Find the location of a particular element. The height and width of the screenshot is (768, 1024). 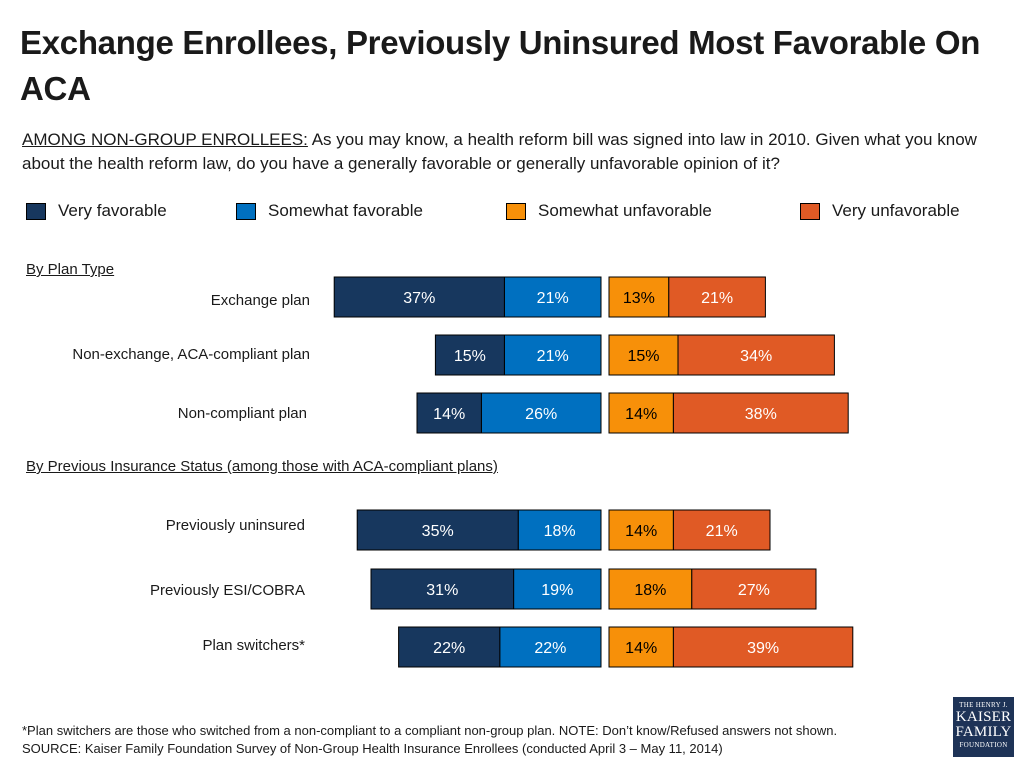

legend-swatch-somewhat-unfavorable is located at coordinates (516, 211).